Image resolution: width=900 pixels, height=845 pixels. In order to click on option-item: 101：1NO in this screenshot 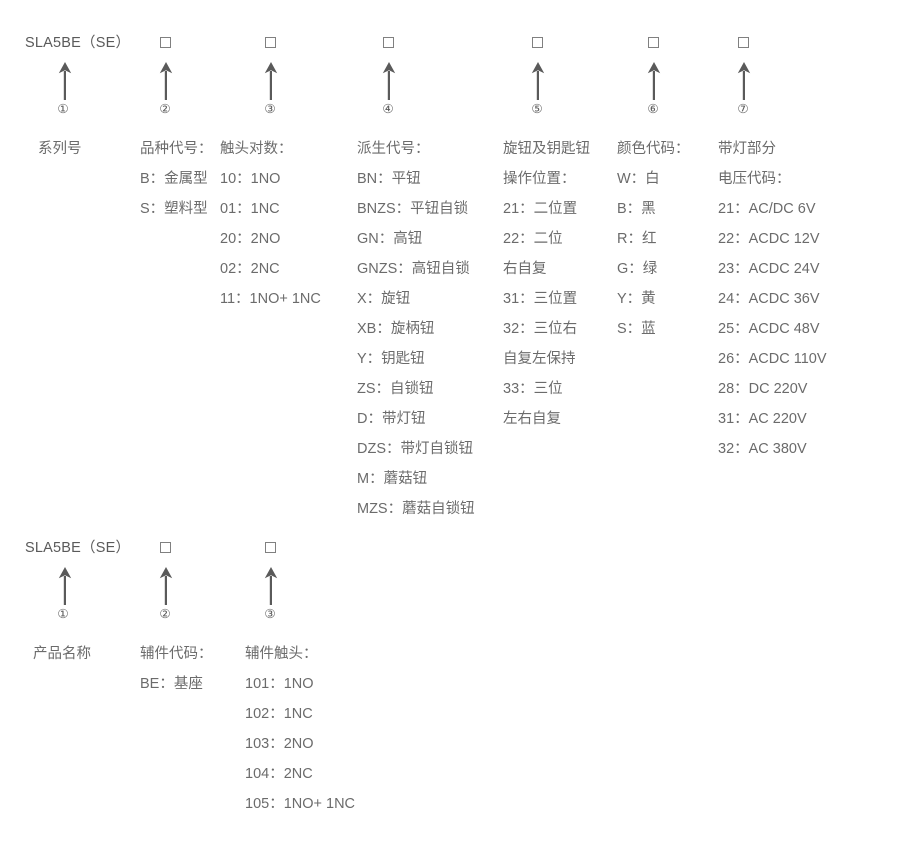, I will do `click(279, 684)`.